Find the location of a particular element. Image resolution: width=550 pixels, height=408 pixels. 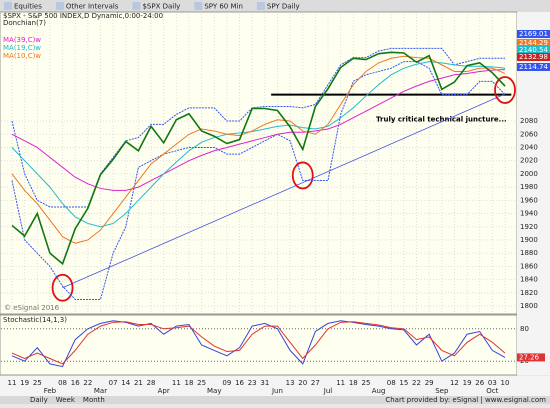

legend-entry: MA(10,C)w is located at coordinates (22, 56).